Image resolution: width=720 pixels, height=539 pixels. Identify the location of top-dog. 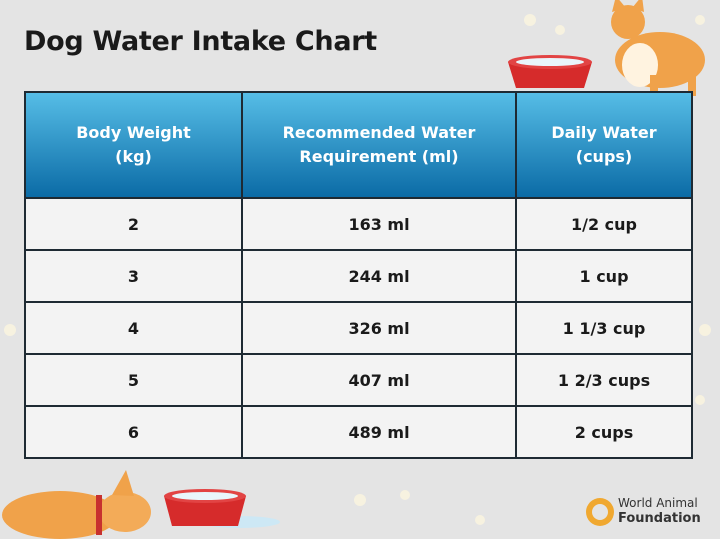
(658, 49).